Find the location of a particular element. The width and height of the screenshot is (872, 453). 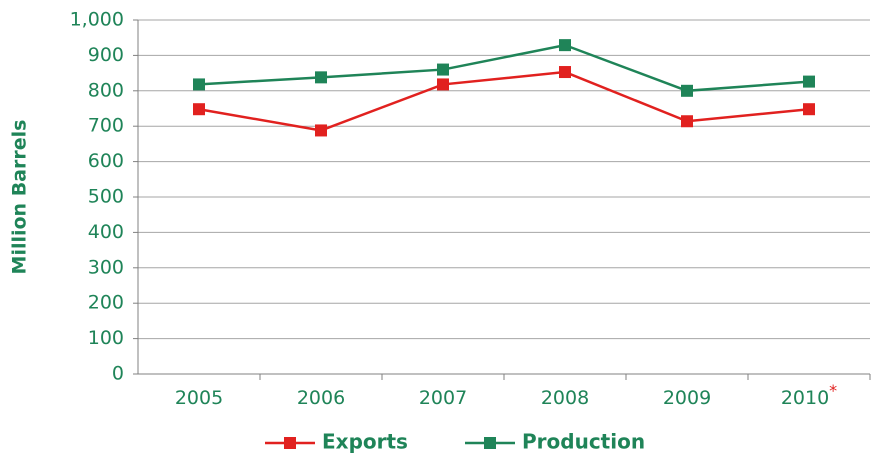

y-tick-label: 500 is located at coordinates (106, 197).